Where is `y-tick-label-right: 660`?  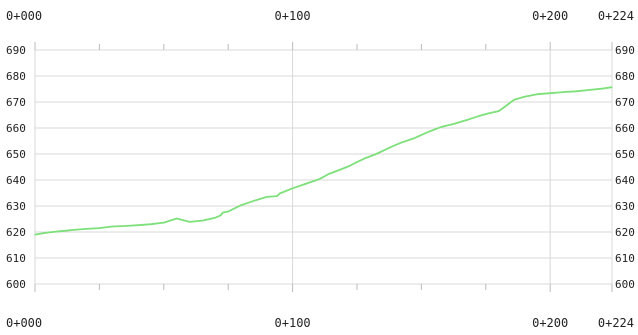 y-tick-label-right: 660 is located at coordinates (625, 128).